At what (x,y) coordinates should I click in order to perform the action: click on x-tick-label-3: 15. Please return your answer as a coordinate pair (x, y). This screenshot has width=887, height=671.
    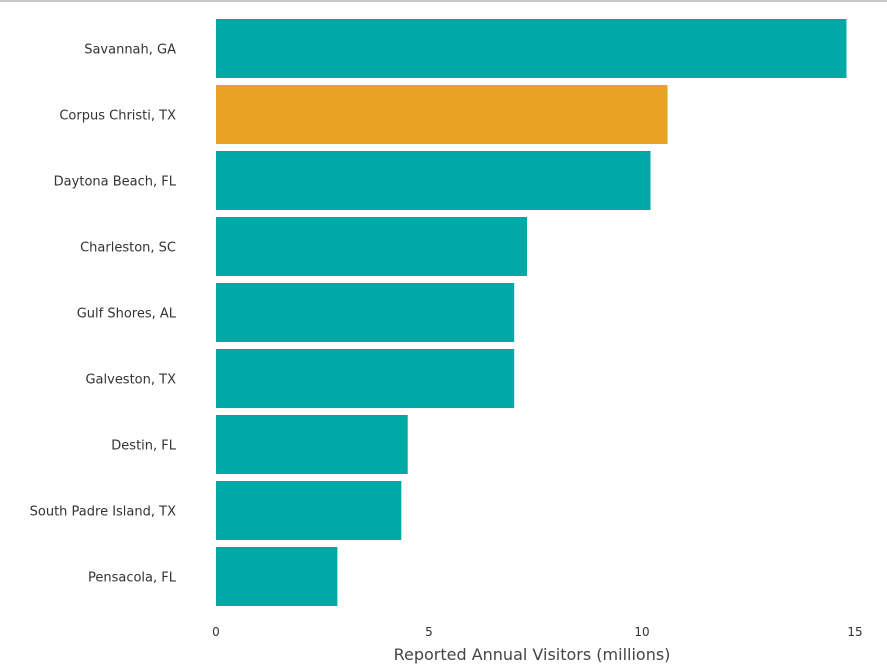
    Looking at the image, I should click on (854, 632).